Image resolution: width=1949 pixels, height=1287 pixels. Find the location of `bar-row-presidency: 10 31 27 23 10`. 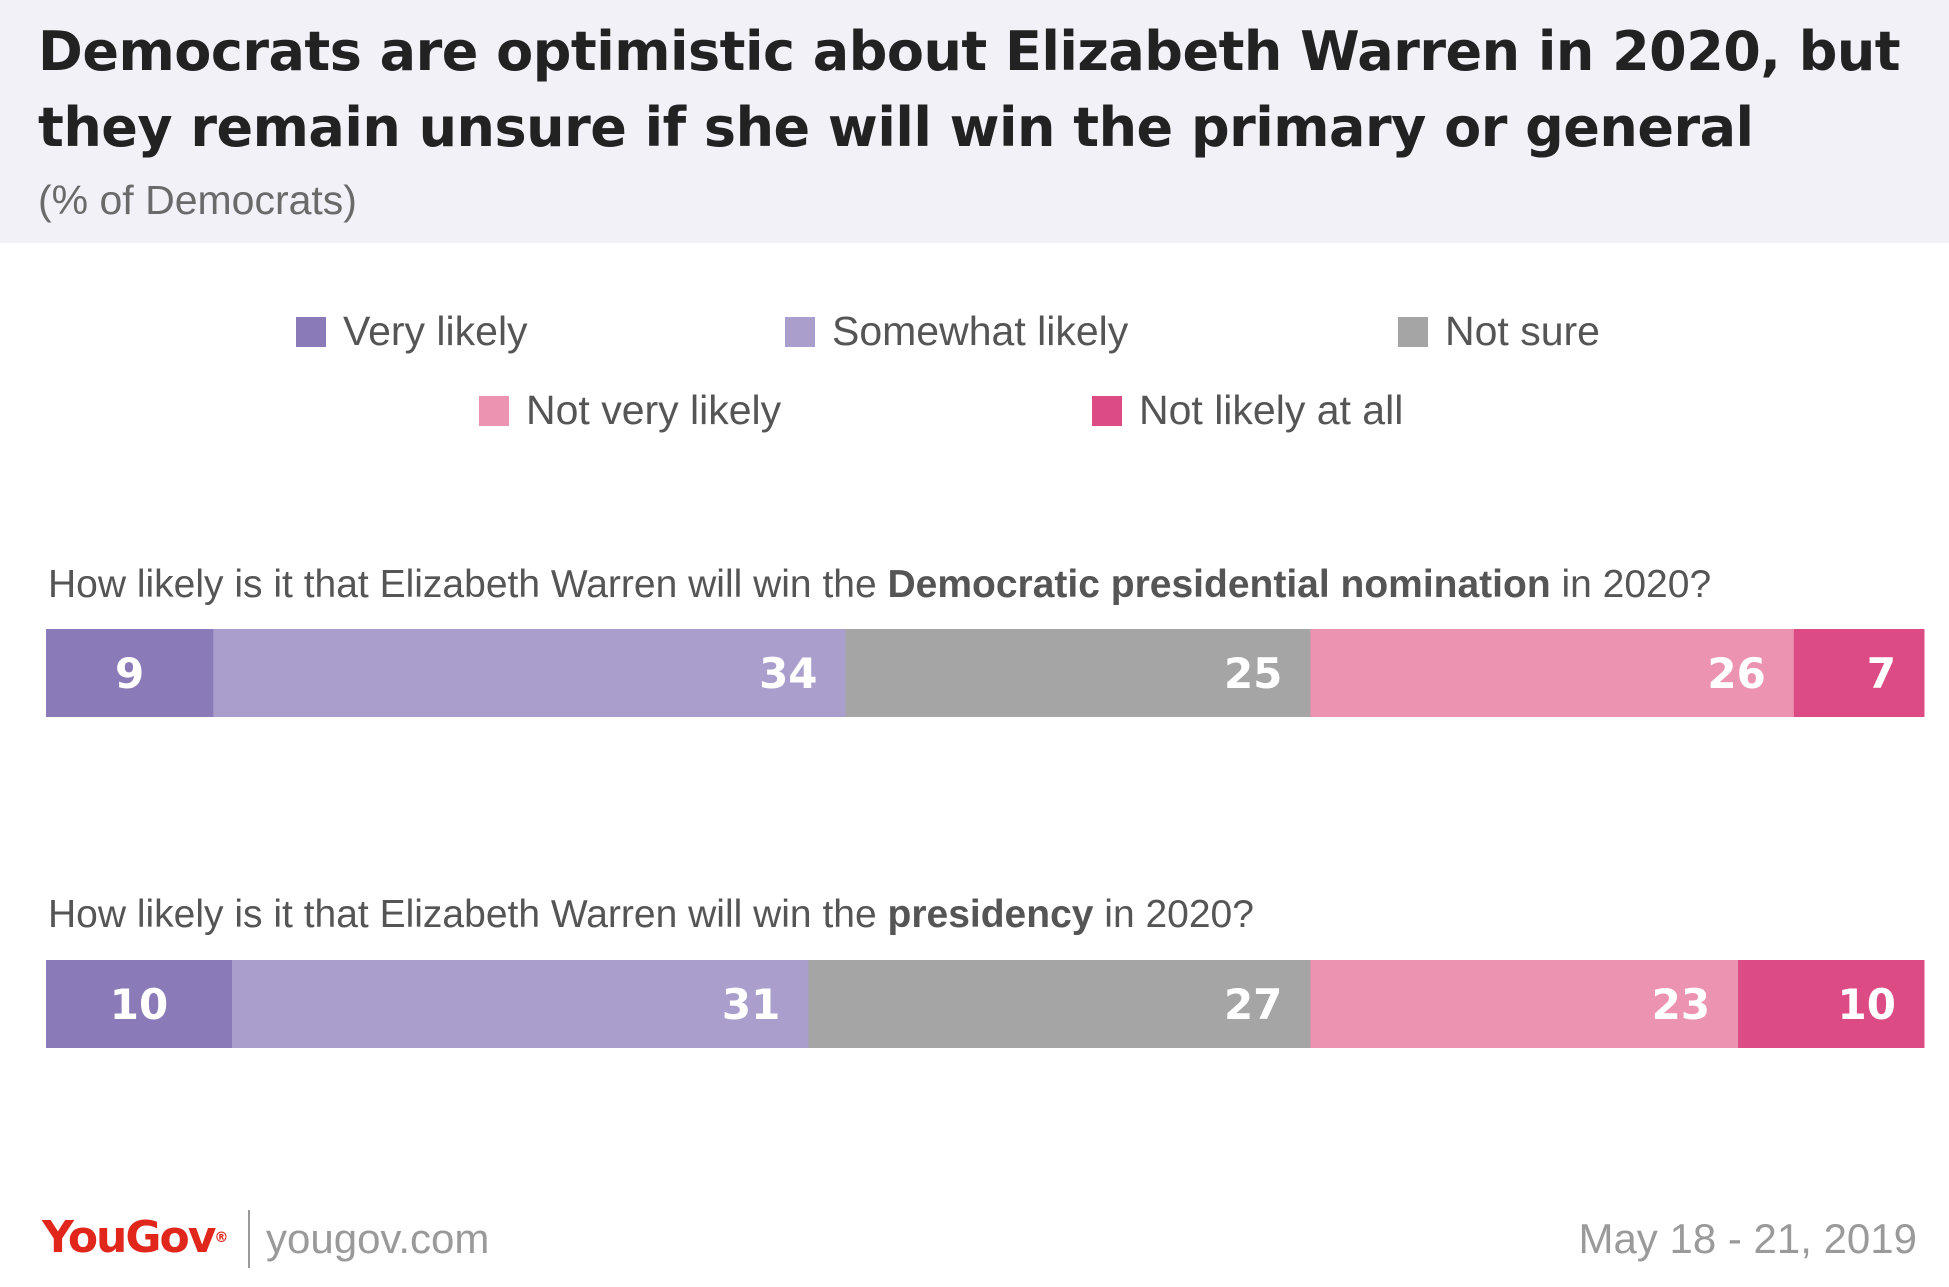

bar-row-presidency: 10 31 27 23 10 is located at coordinates (985, 1004).